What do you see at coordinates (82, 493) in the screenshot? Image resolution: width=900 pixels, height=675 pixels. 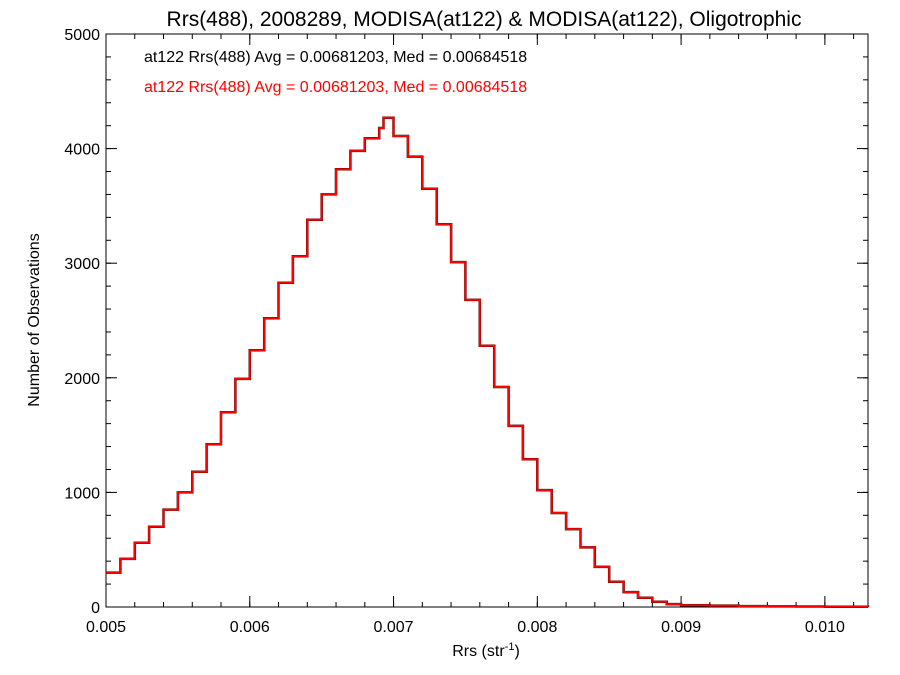 I see `y-tick-label: 1000` at bounding box center [82, 493].